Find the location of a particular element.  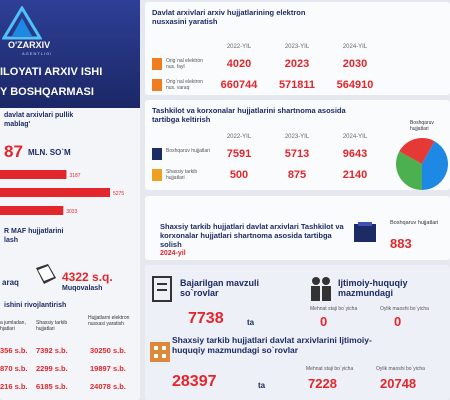

pie-label: Boshqaruv hujjatlari is located at coordinates (422, 126).